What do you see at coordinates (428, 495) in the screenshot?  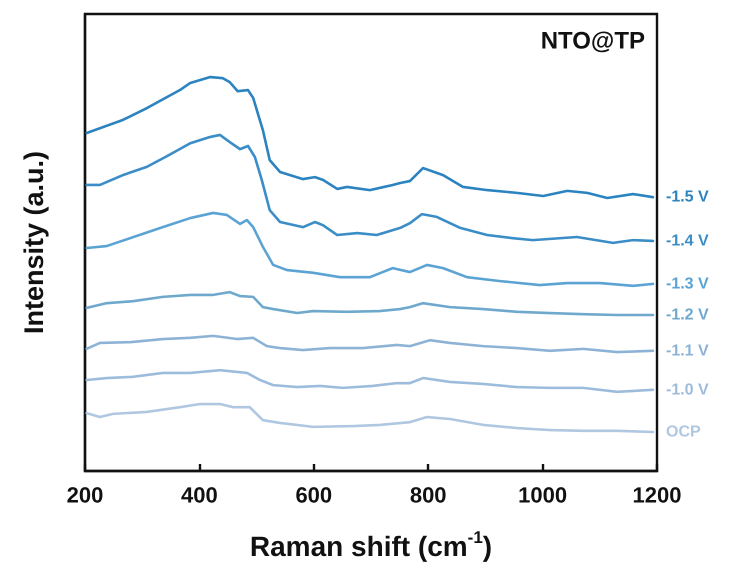 I see `x-tick-label: 800` at bounding box center [428, 495].